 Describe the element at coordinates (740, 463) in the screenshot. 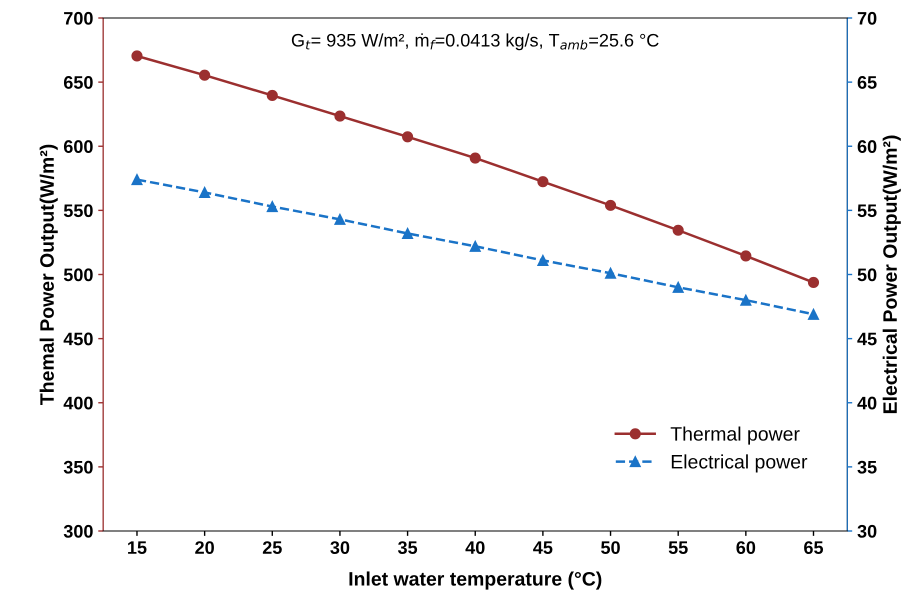

I see `legend-label: Electrical power` at that location.